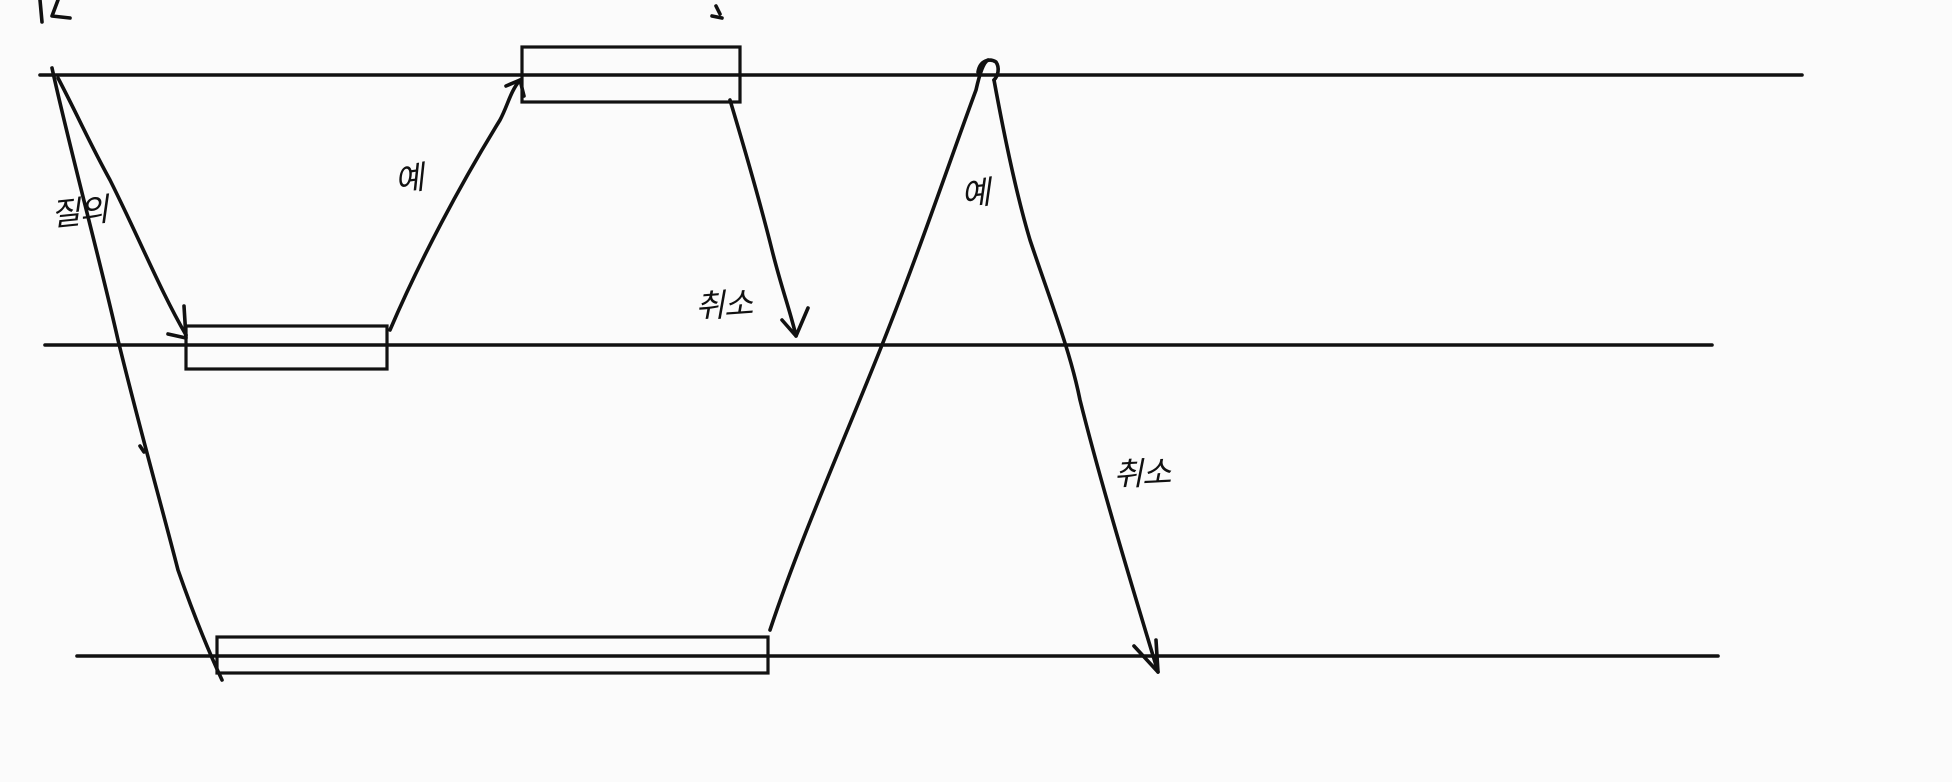 This screenshot has height=782, width=1952. What do you see at coordinates (724, 305) in the screenshot?
I see `label-cancel-1: 취소` at bounding box center [724, 305].